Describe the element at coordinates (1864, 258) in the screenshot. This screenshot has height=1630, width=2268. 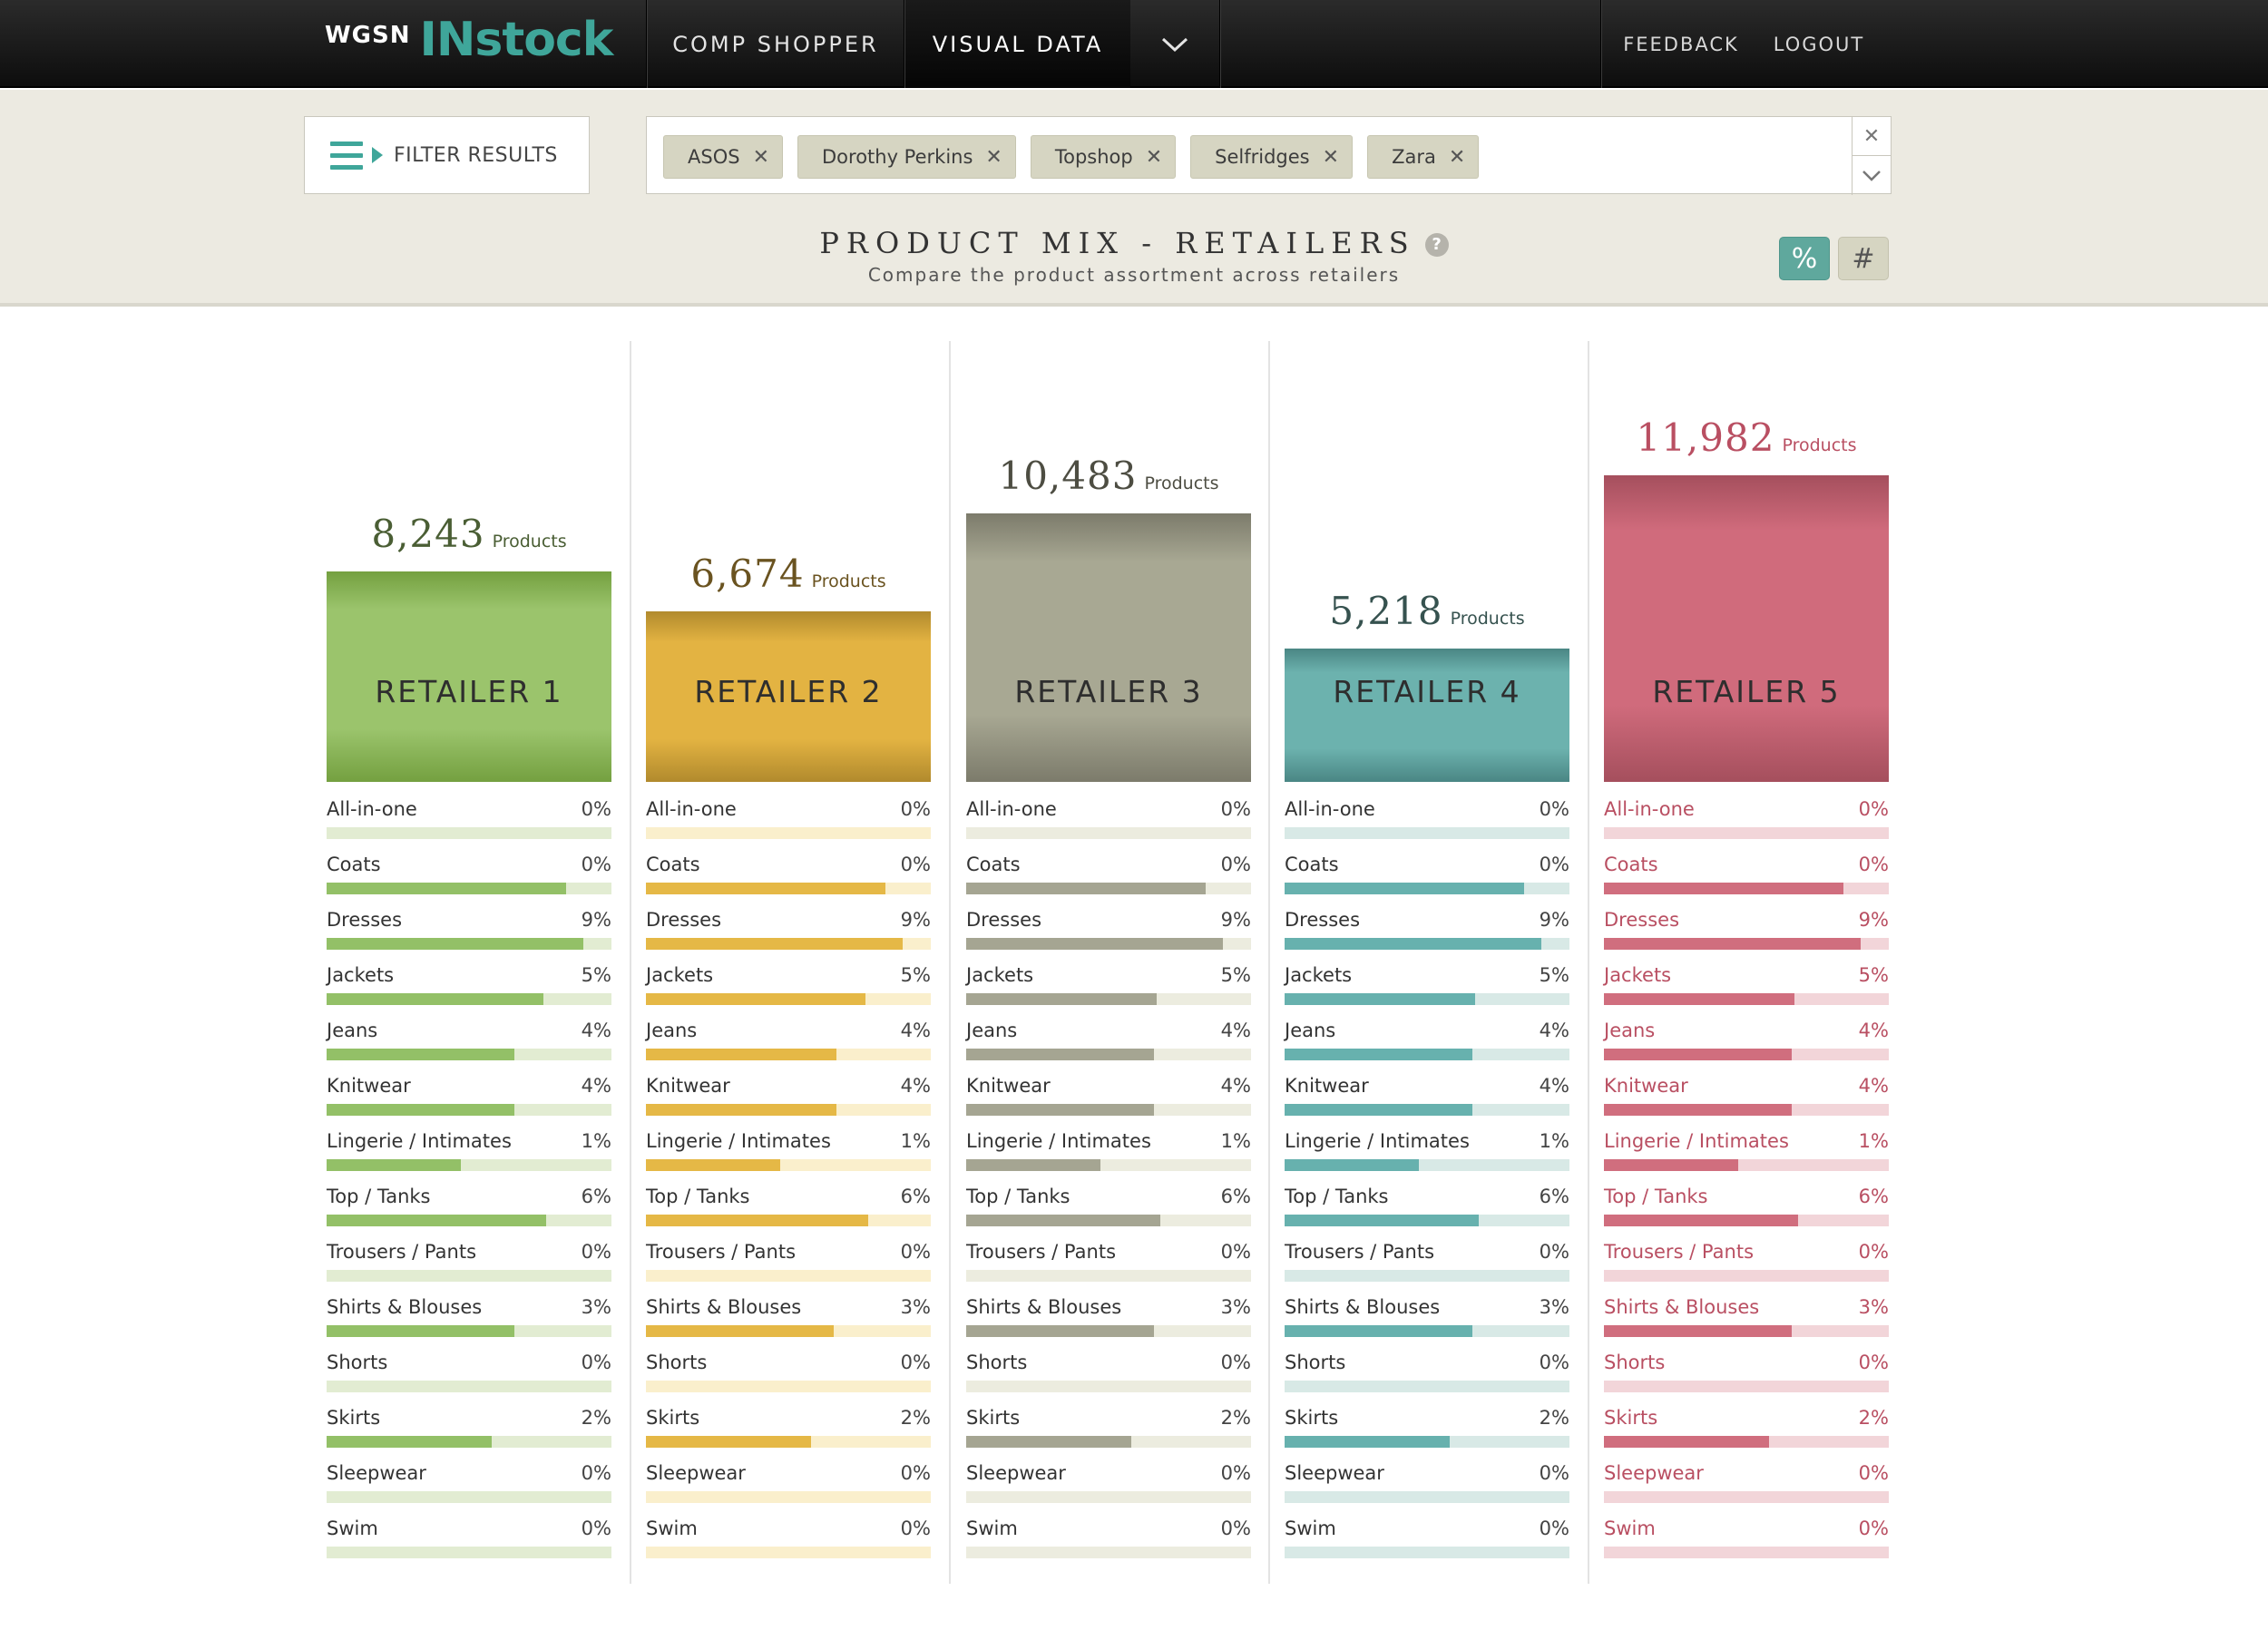
I see `number-toggle: #` at that location.